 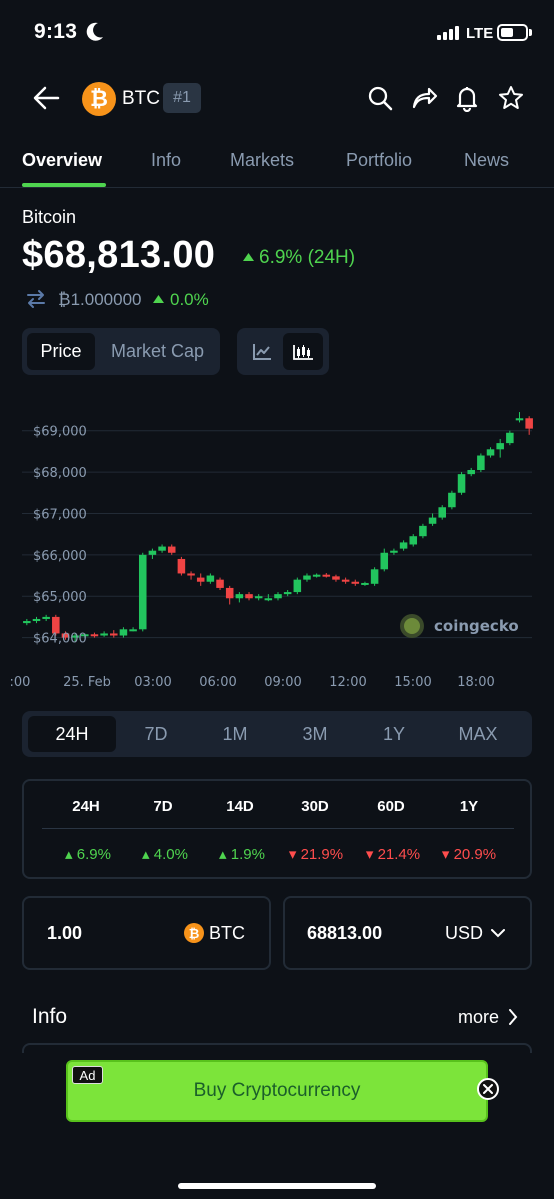 I want to click on market-cap-toggle: Market Cap, so click(x=157, y=351).